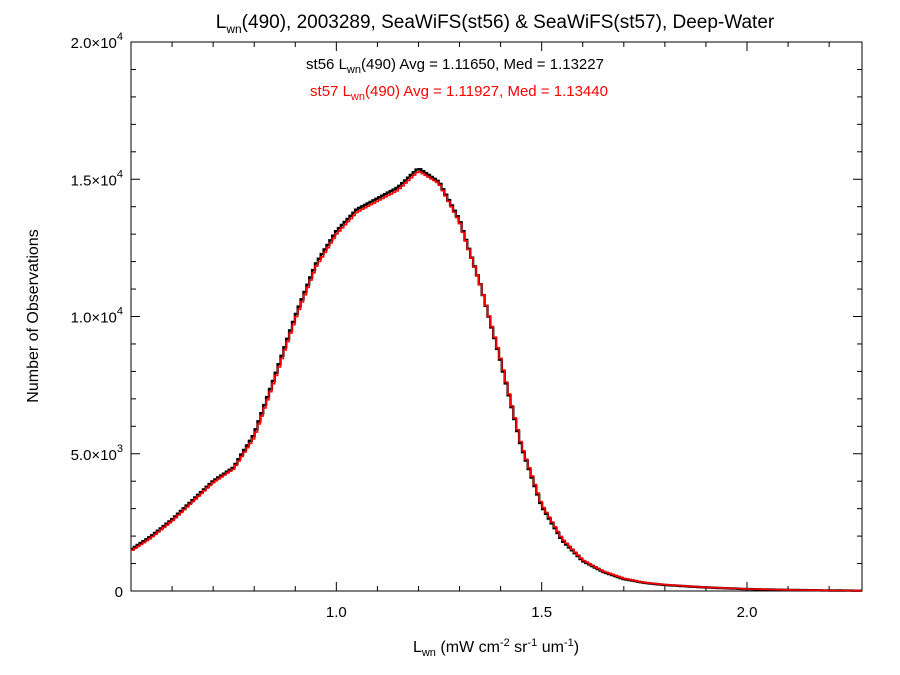 The height and width of the screenshot is (675, 900). What do you see at coordinates (97, 453) in the screenshot?
I see `y-tick-label: 5.0×10³` at bounding box center [97, 453].